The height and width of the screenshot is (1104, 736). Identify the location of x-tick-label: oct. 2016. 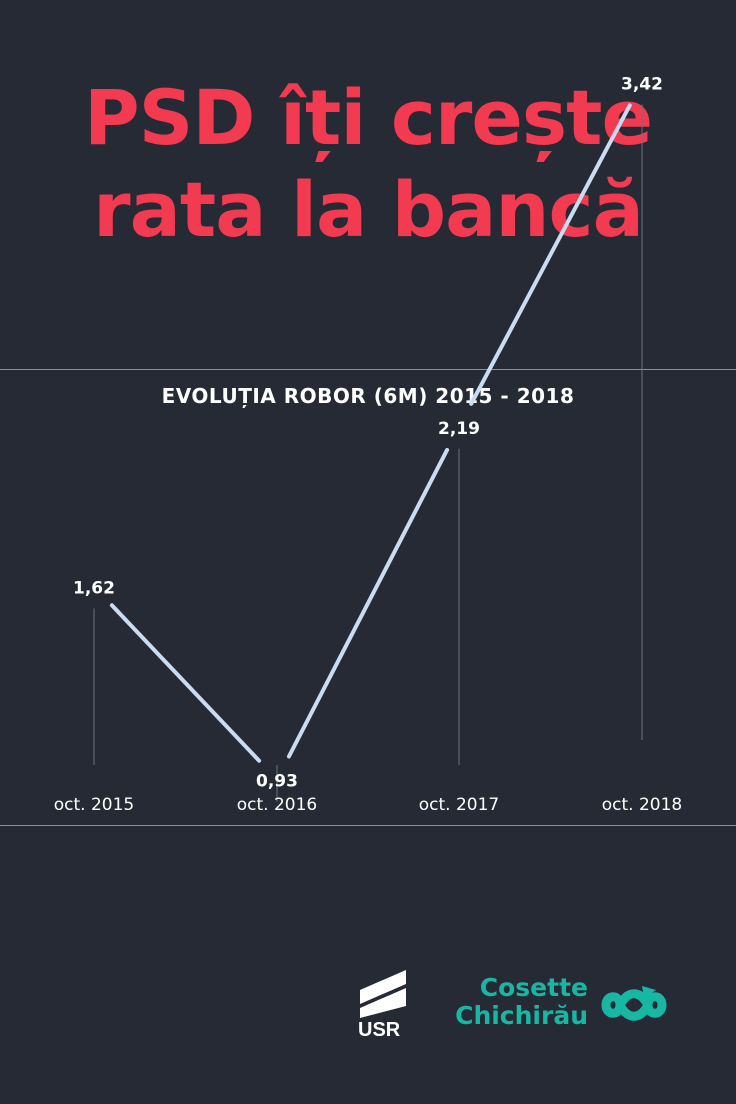
(277, 805).